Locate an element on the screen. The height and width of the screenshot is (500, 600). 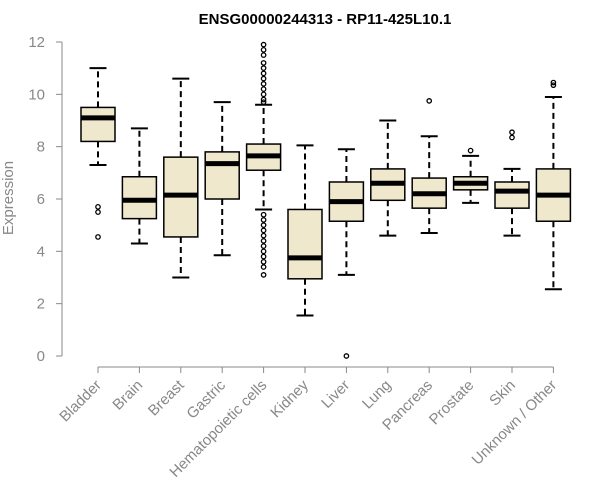
x-tick-label: Bladder is located at coordinates (80, 401).